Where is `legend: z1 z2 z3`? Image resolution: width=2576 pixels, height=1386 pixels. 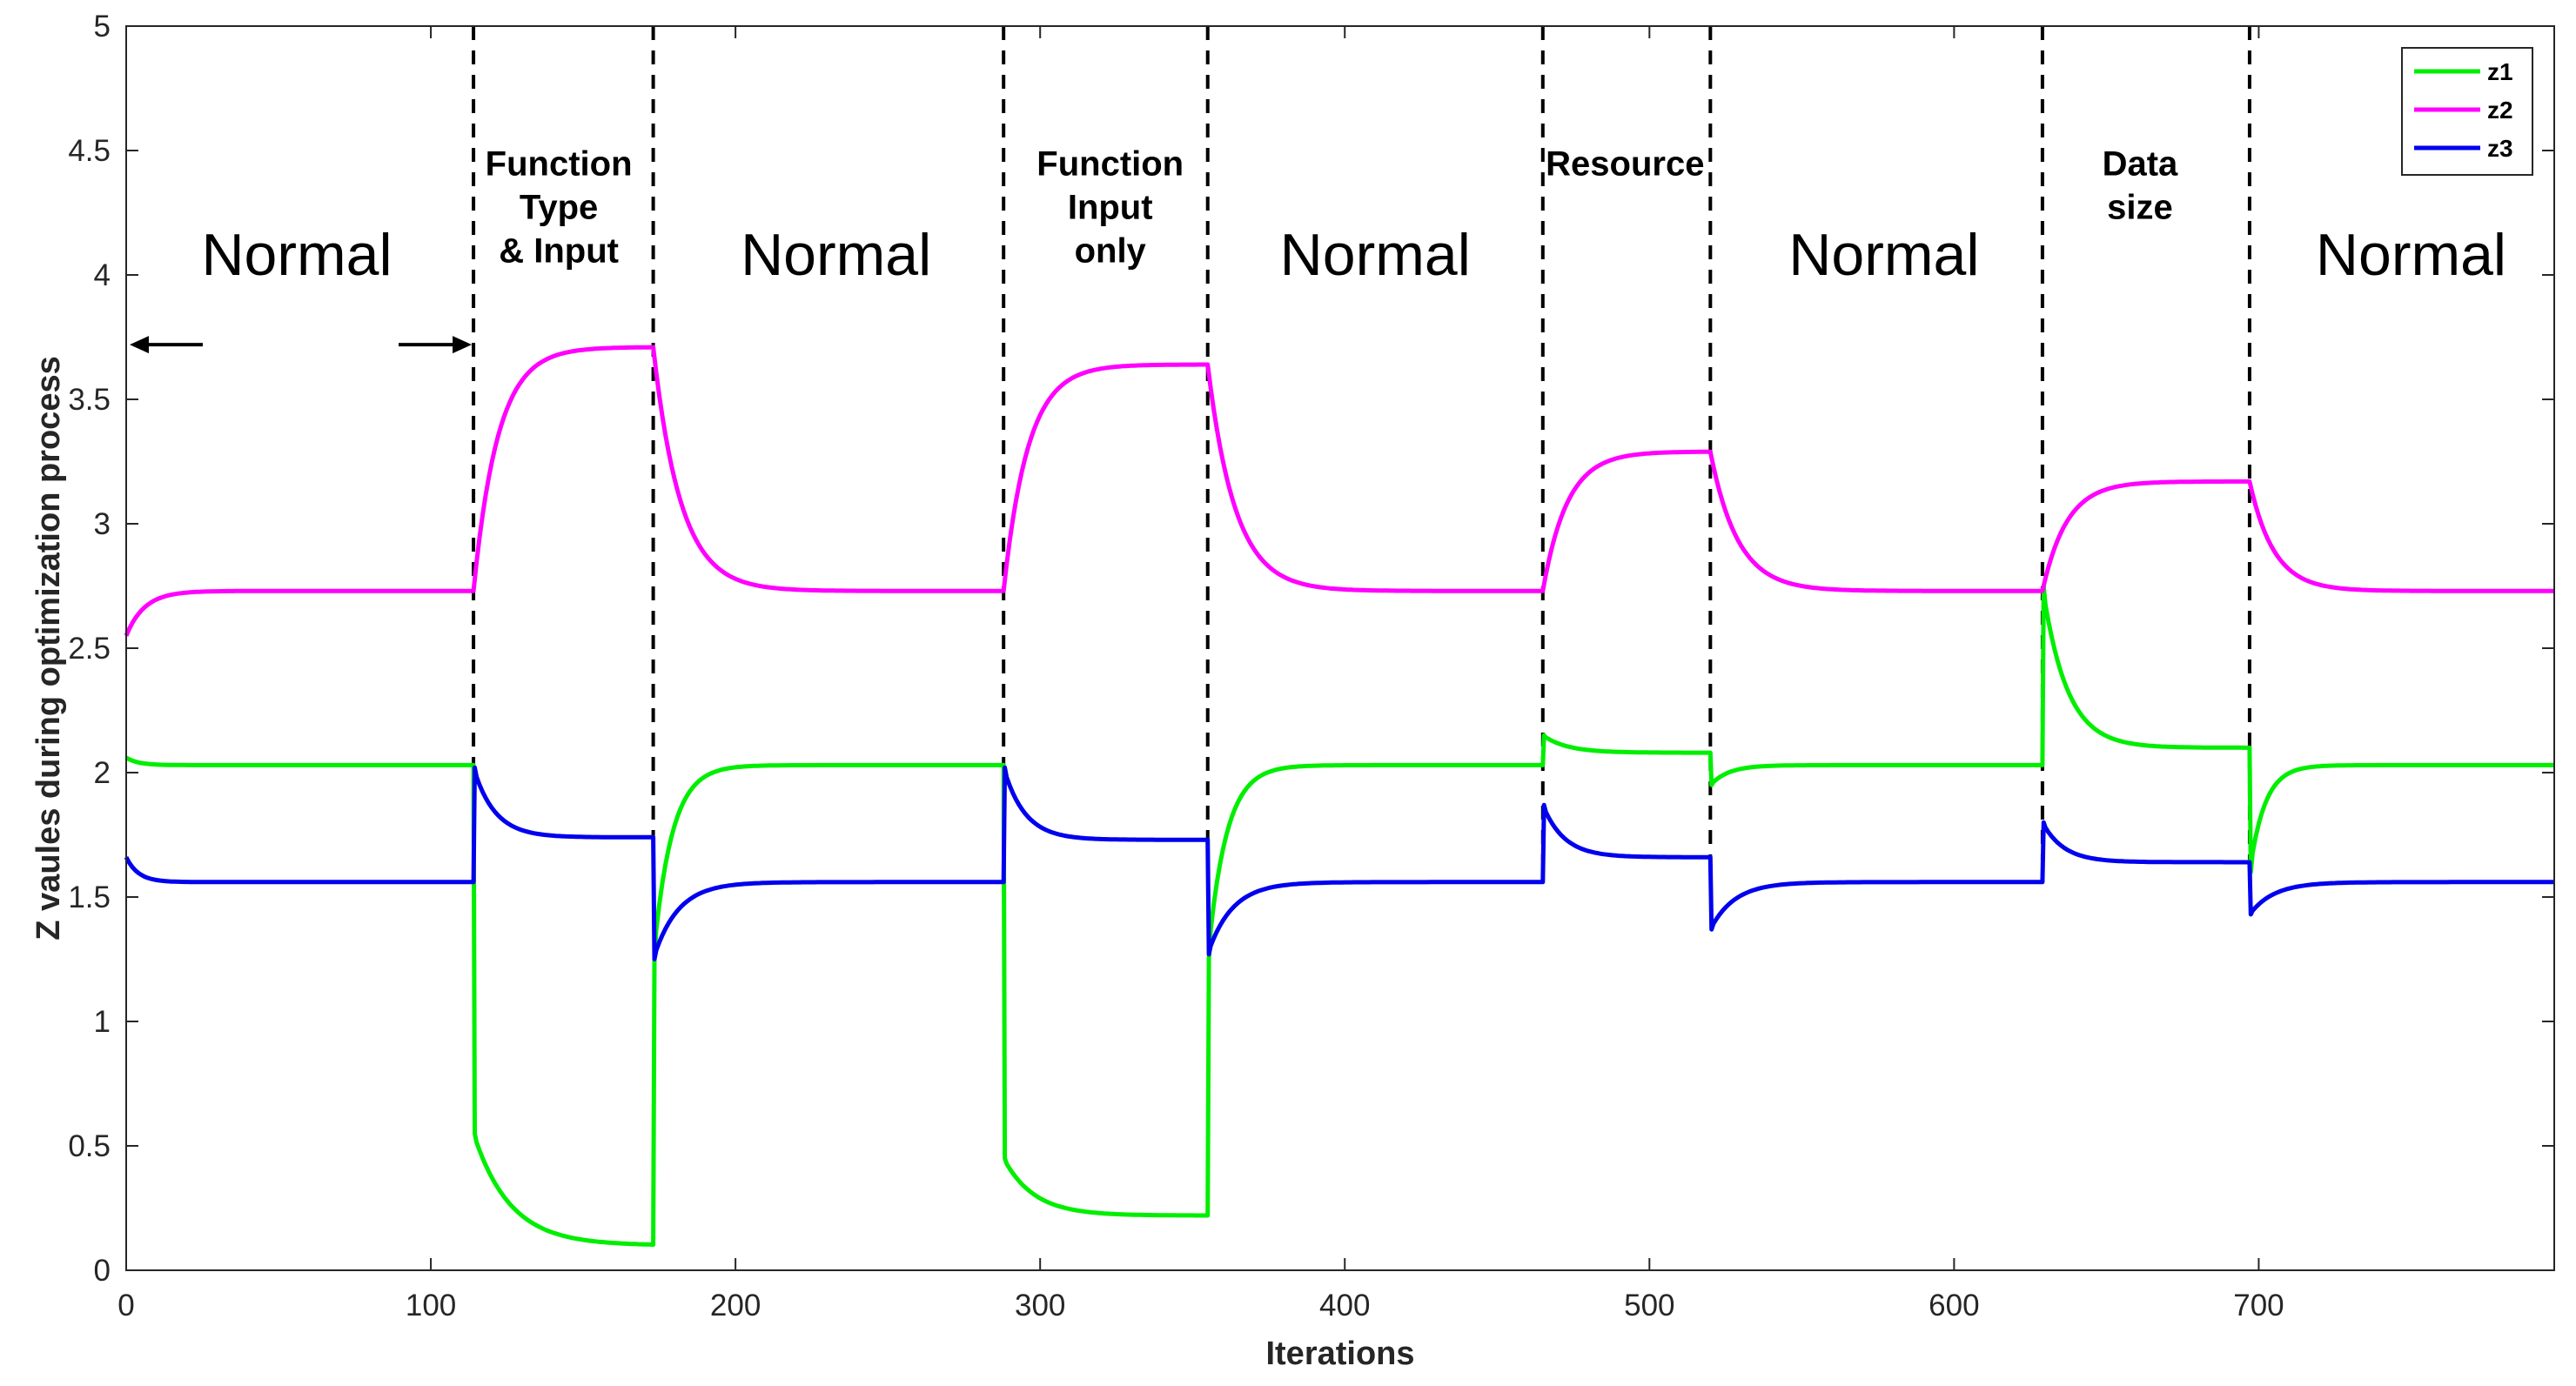 legend: z1 z2 z3 is located at coordinates (2467, 111).